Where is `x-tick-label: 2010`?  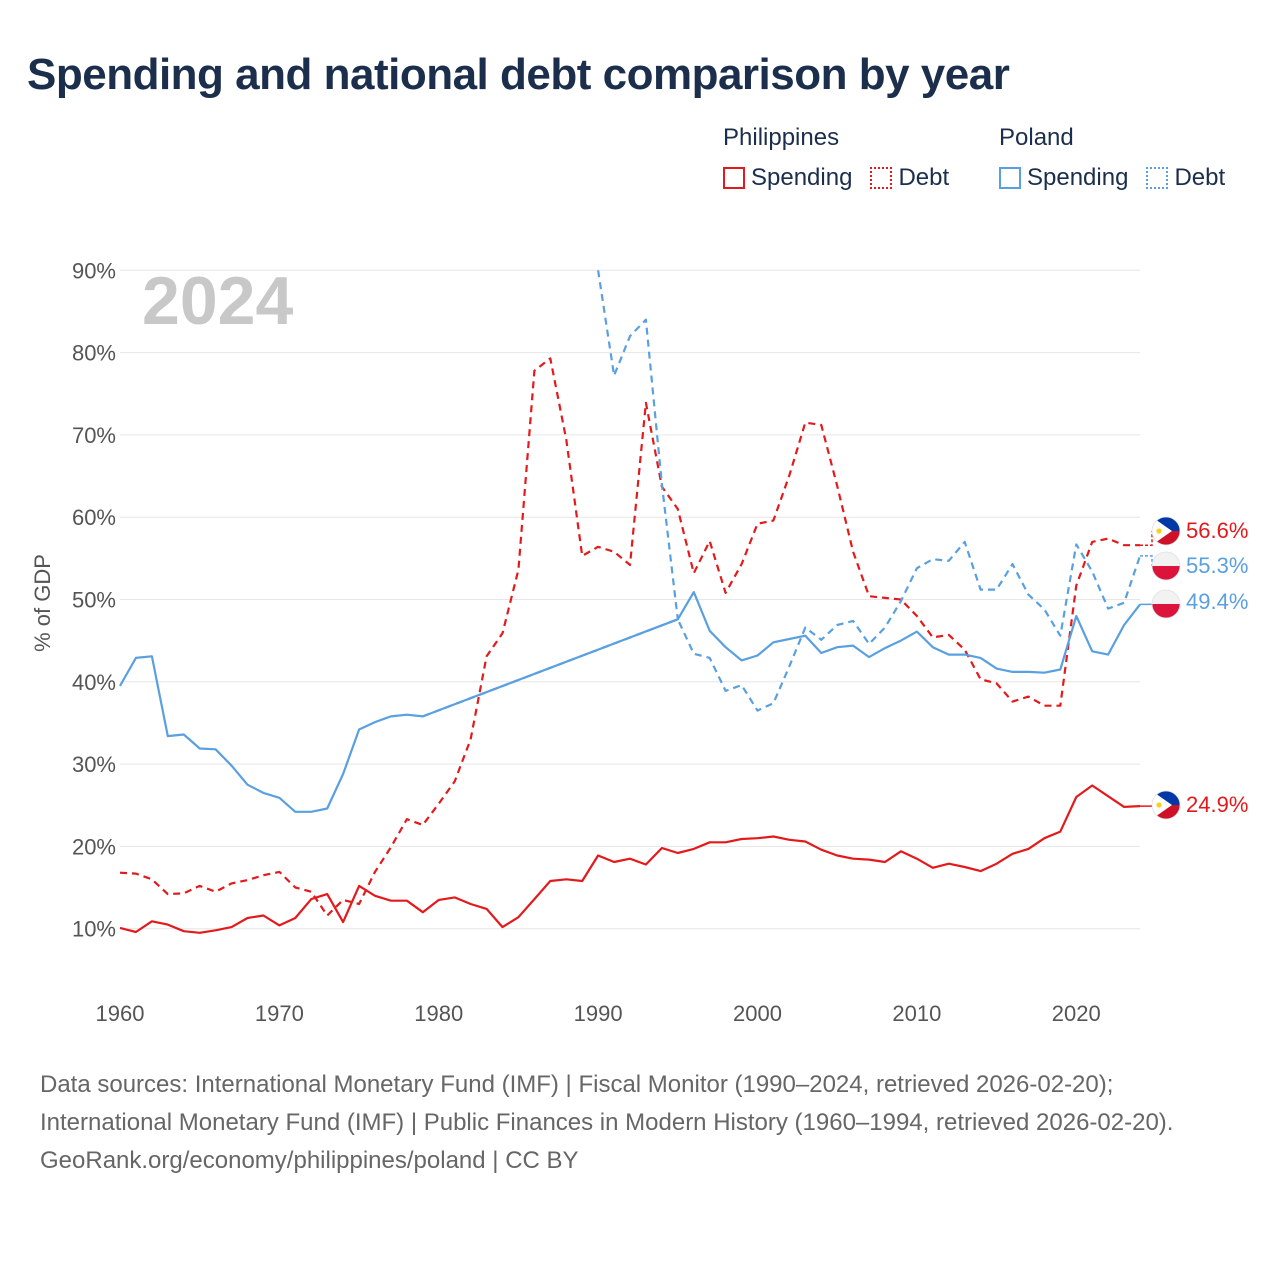
x-tick-label: 2010 is located at coordinates (916, 1013).